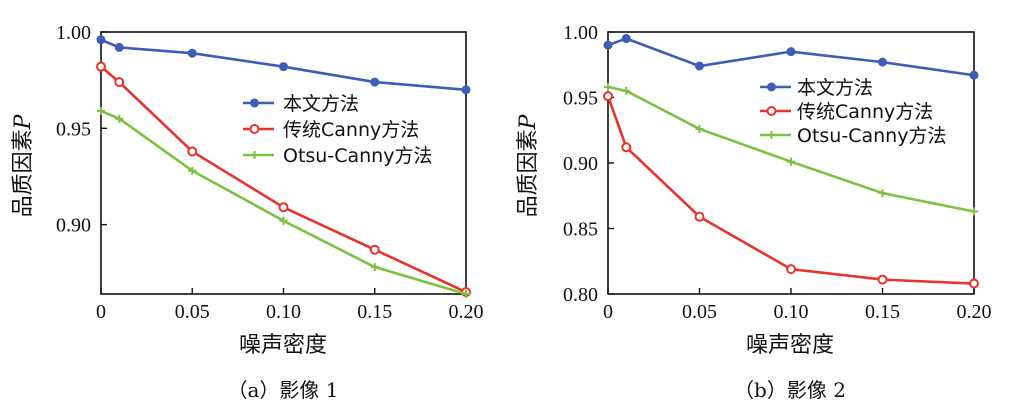 The height and width of the screenshot is (415, 1017). Describe the element at coordinates (580, 230) in the screenshot. I see `y-tick-label: 0.85` at that location.